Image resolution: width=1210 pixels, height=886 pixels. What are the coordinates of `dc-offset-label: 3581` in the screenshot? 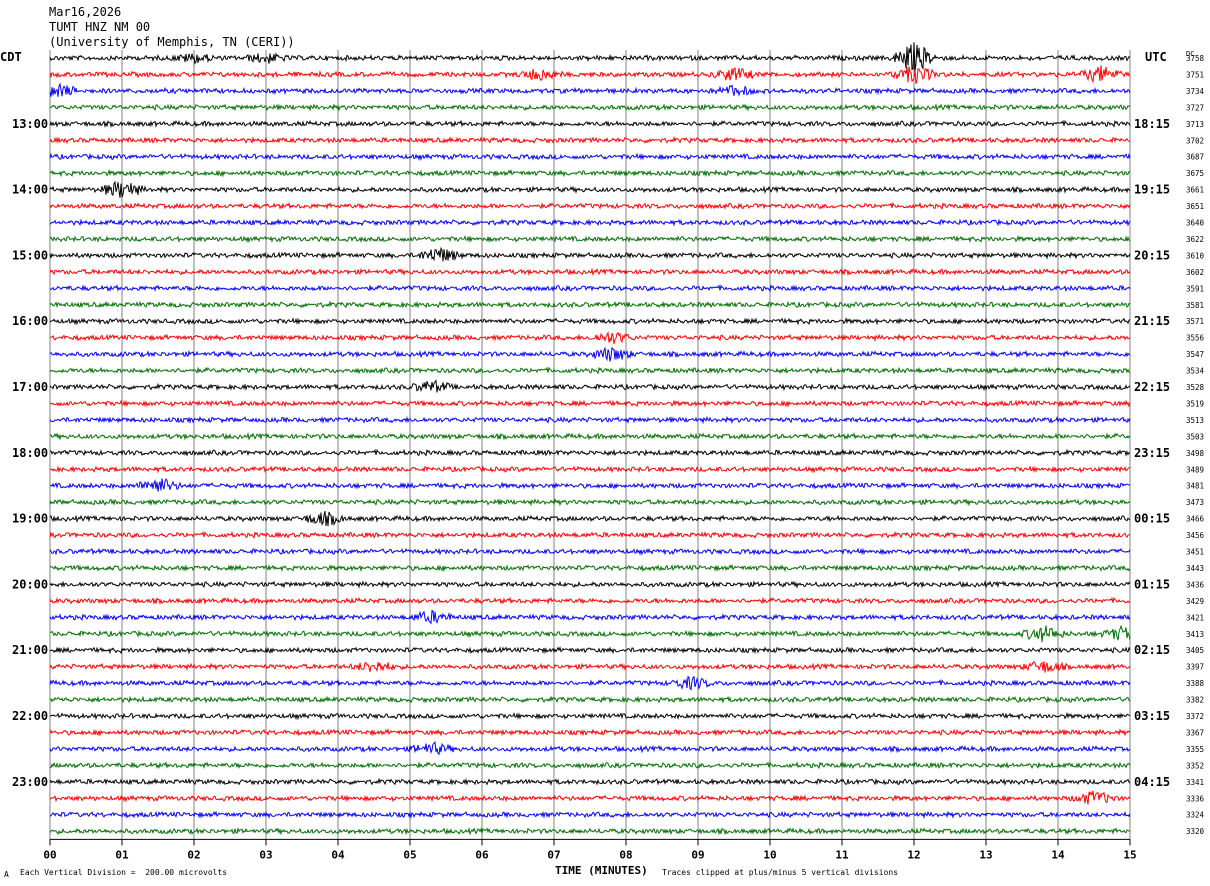 It's located at (1195, 305).